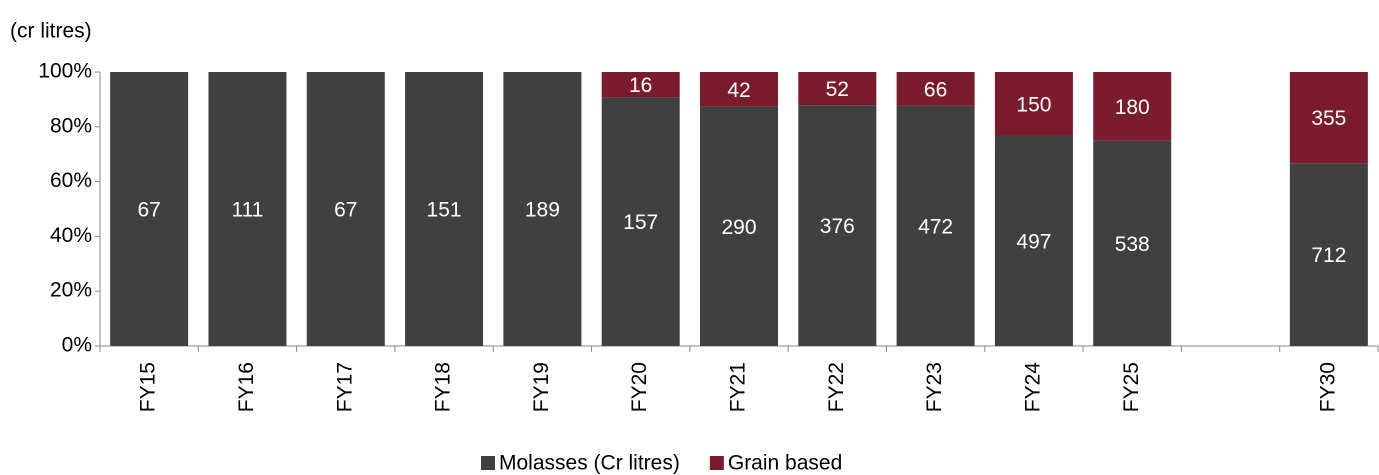 Image resolution: width=1379 pixels, height=475 pixels. What do you see at coordinates (65, 71) in the screenshot?
I see `y-tick-label: 100%` at bounding box center [65, 71].